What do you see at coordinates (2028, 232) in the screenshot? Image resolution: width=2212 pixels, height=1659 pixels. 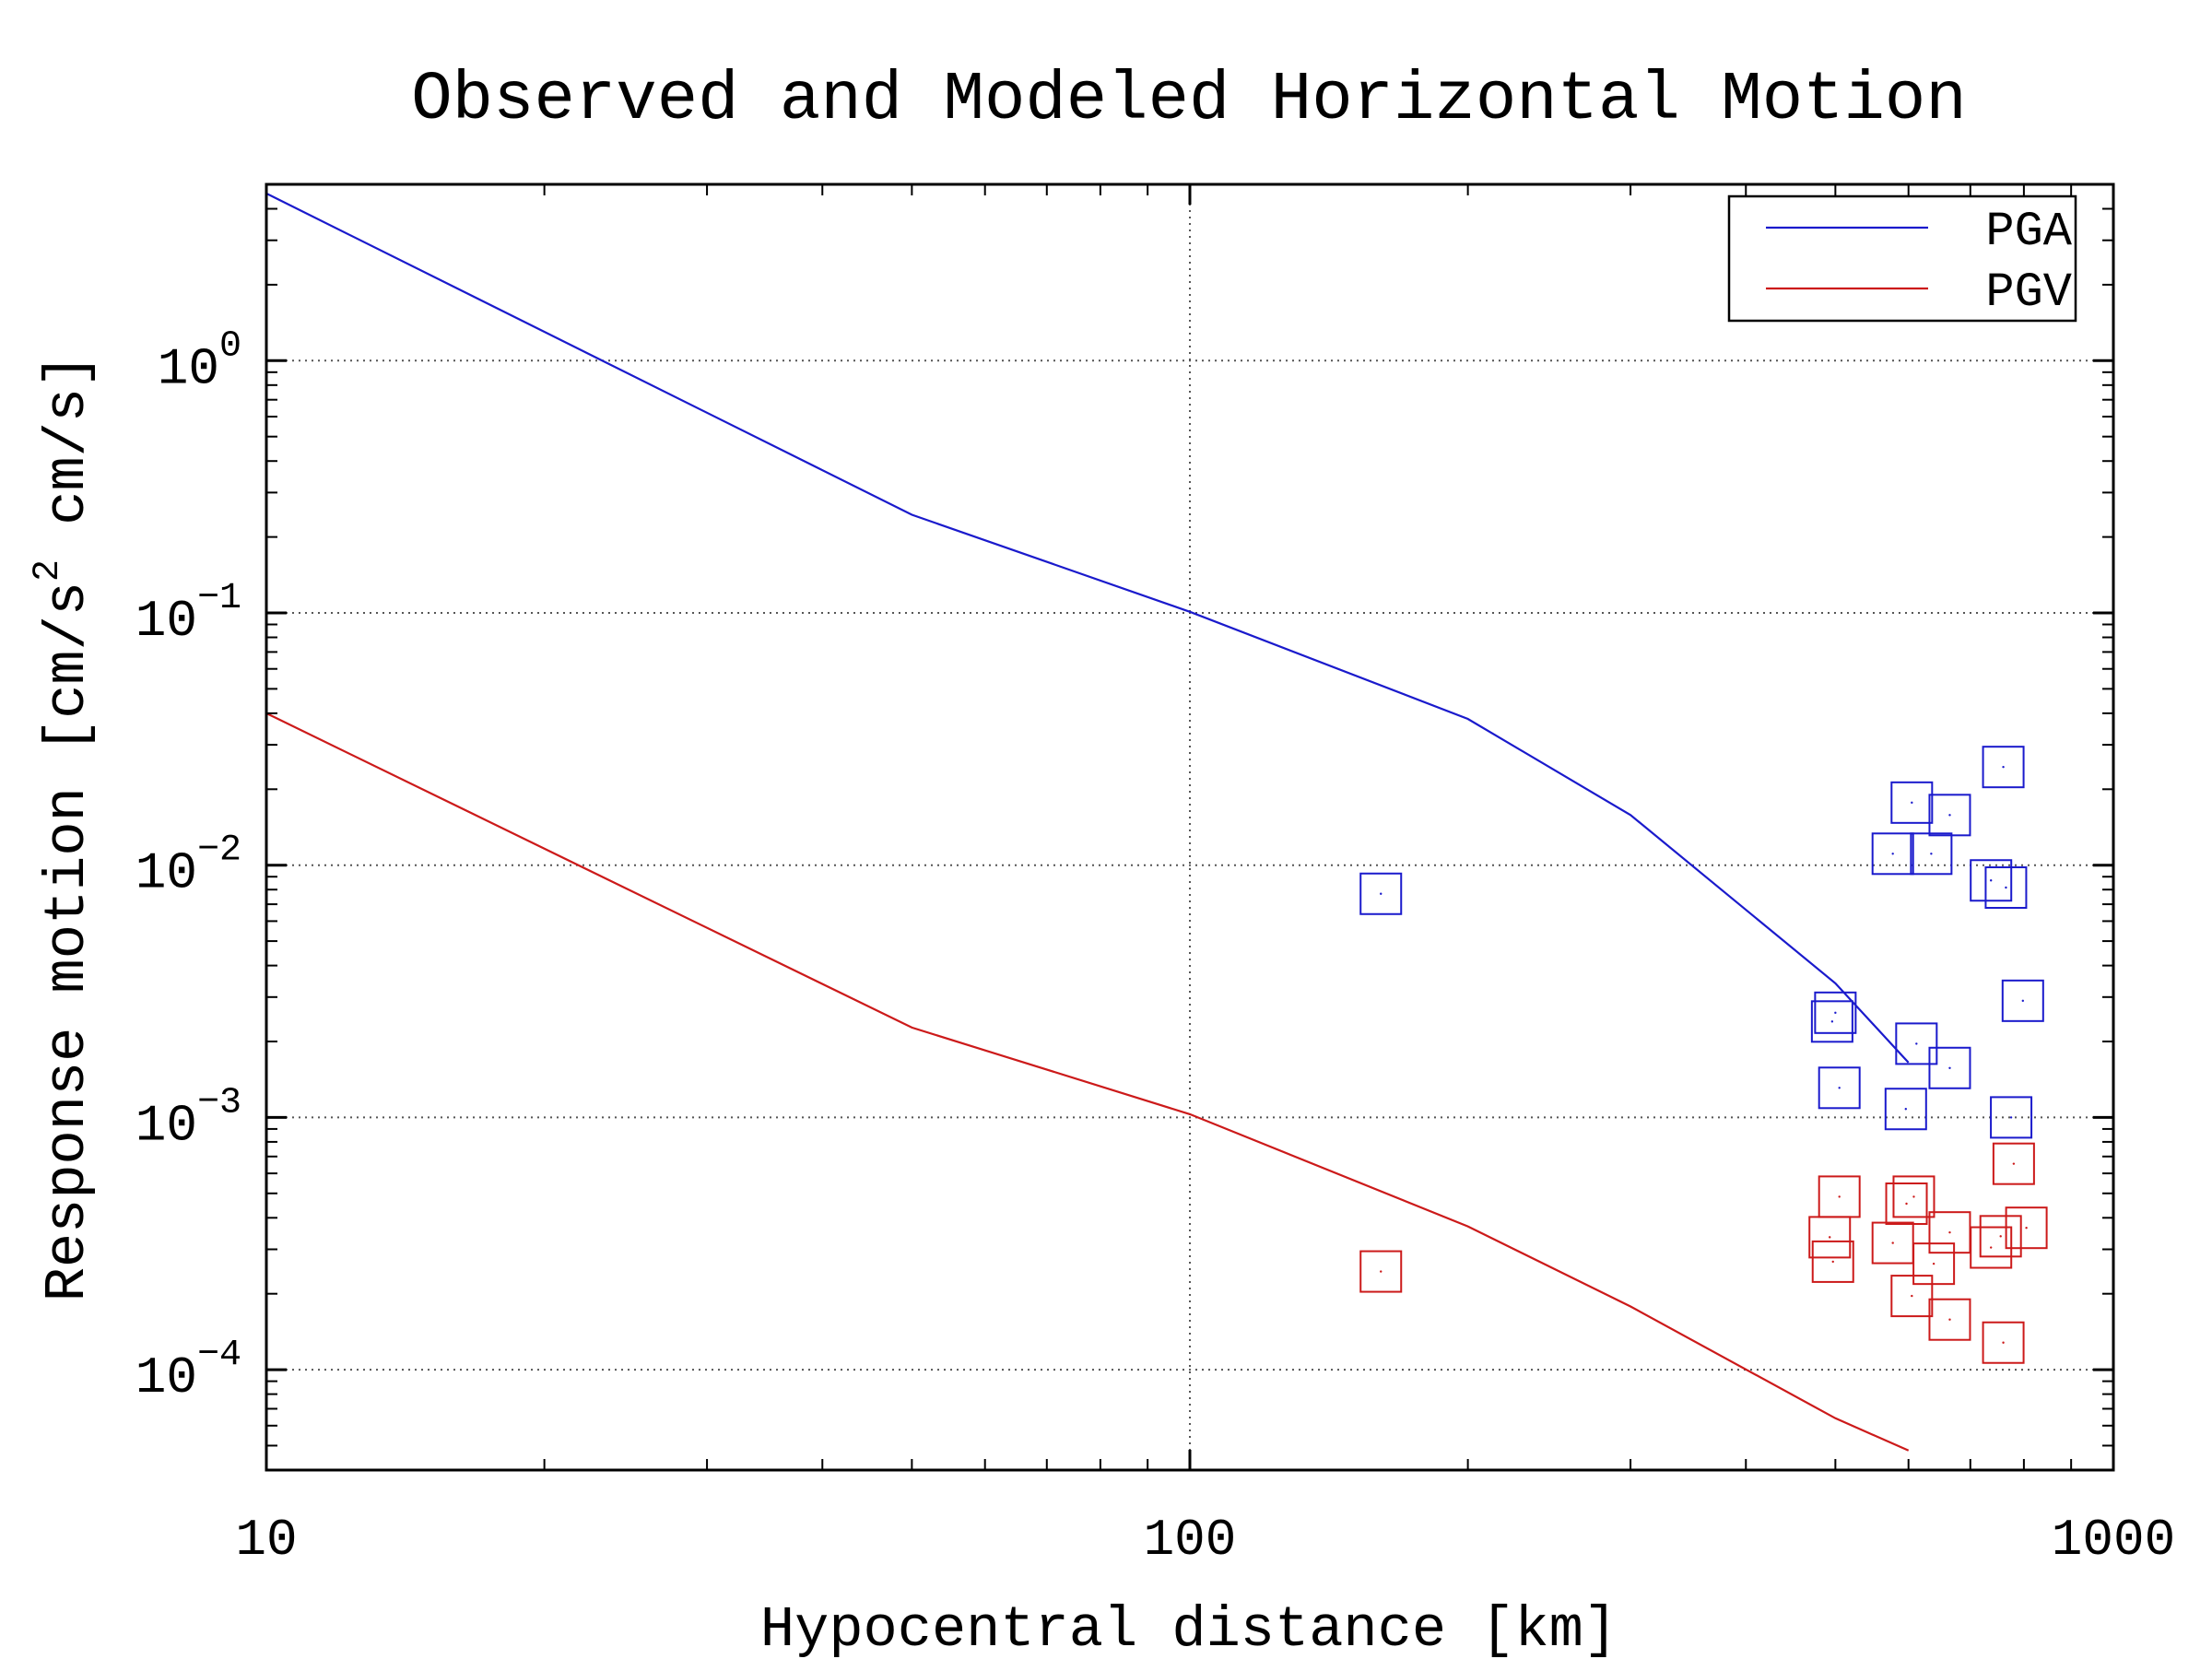 I see `legend-label-pga: PGA` at bounding box center [2028, 232].